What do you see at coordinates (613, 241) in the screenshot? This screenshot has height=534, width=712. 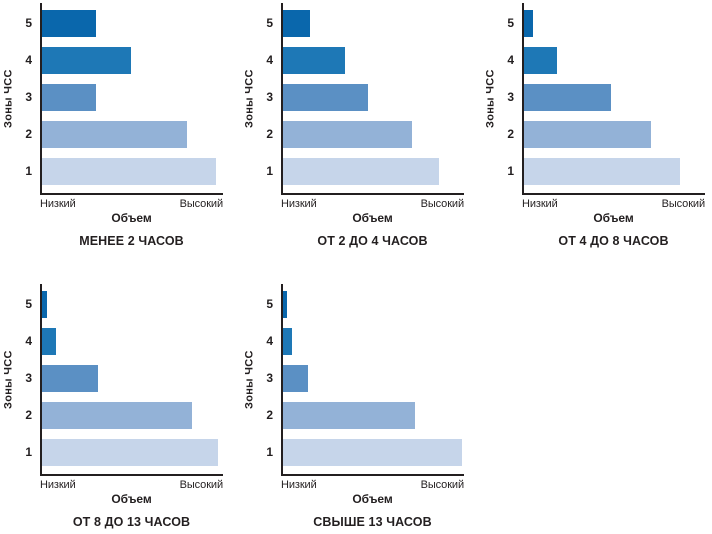 I see `chart-title: ОТ 4 ДО 8 ЧАСОВ` at bounding box center [613, 241].